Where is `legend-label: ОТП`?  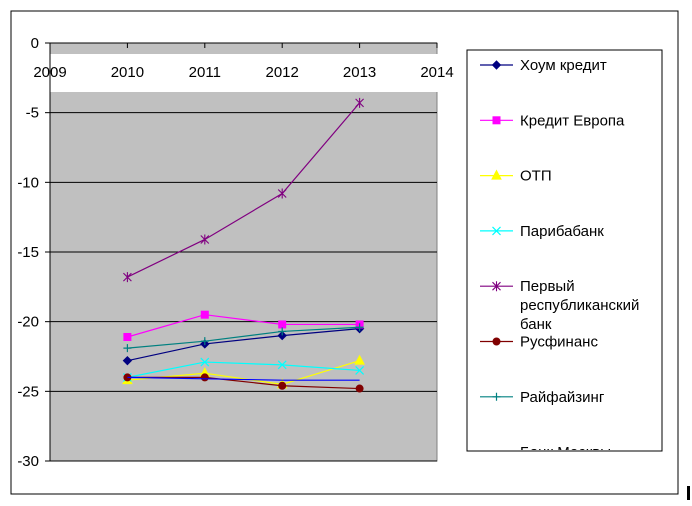 legend-label: ОТП is located at coordinates (536, 176).